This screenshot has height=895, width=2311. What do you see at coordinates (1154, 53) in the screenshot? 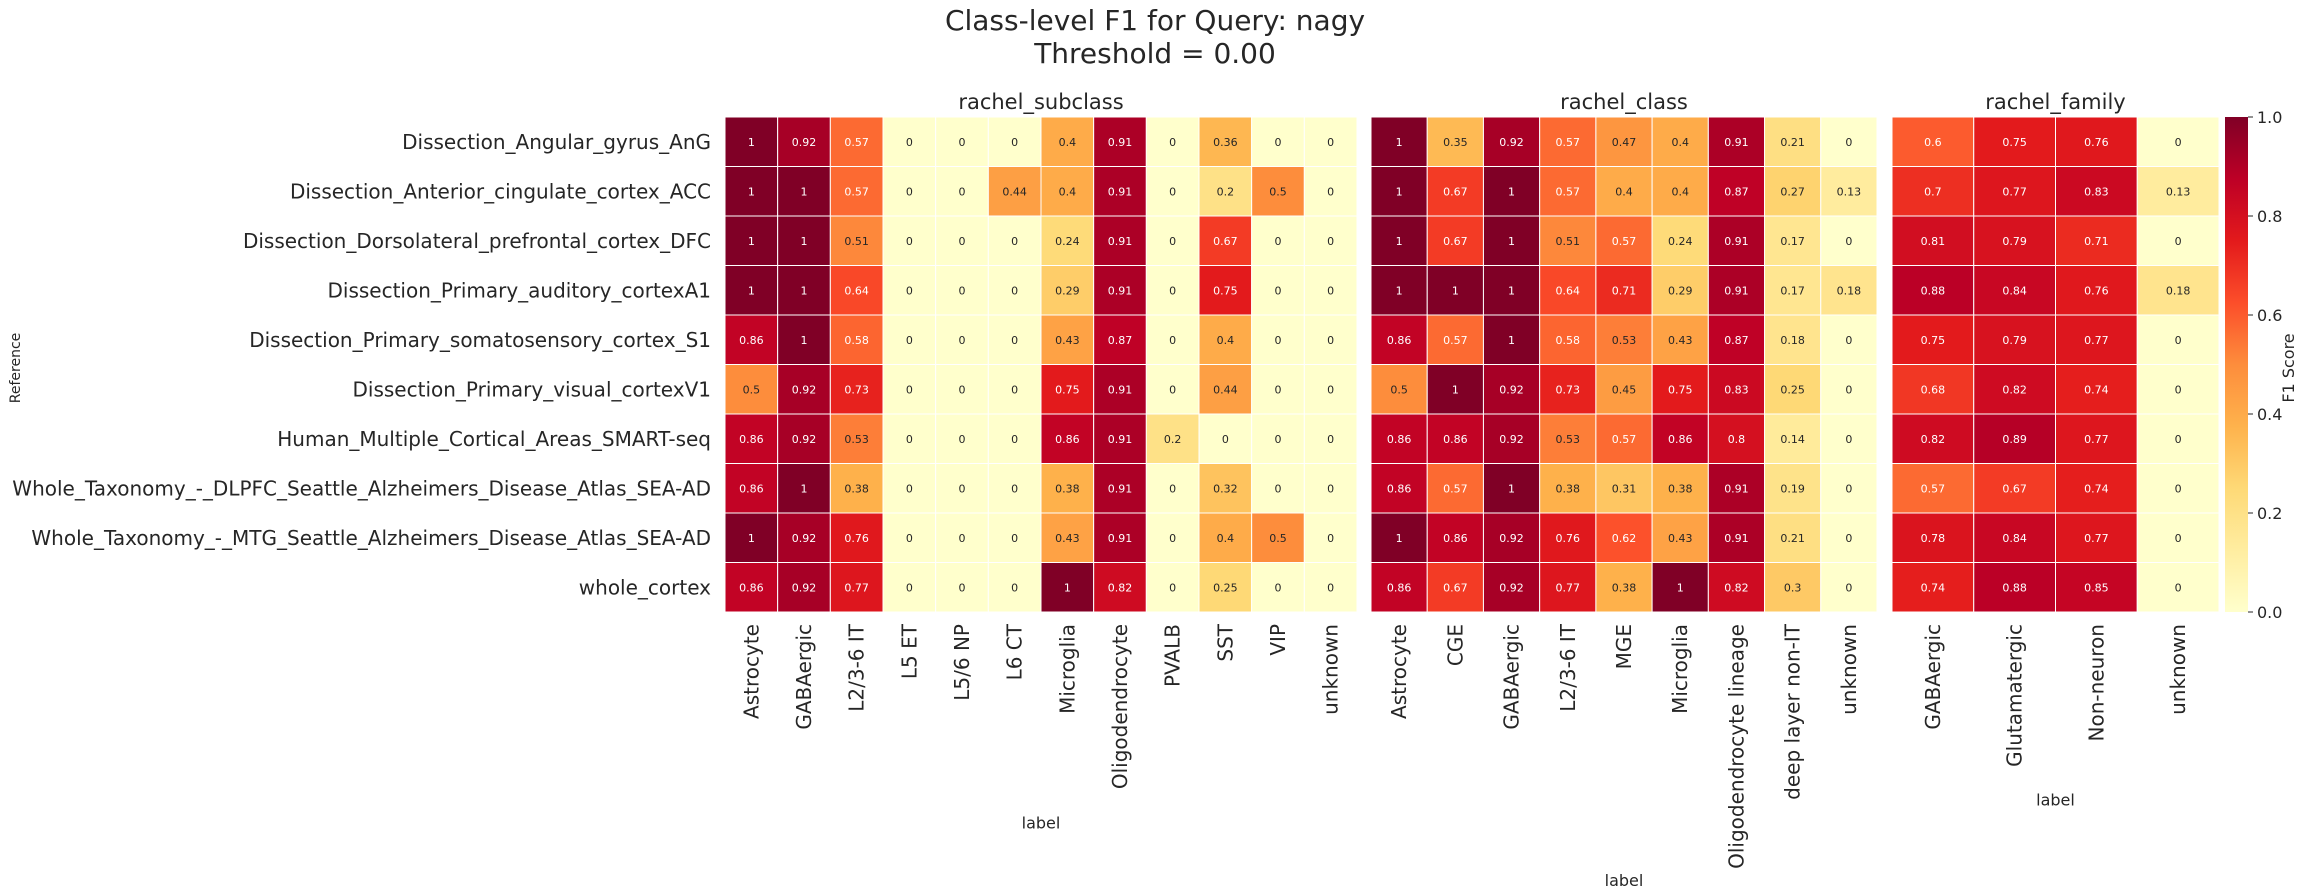
I see `chart-subtitle: Threshold = 0.00` at bounding box center [1154, 53].